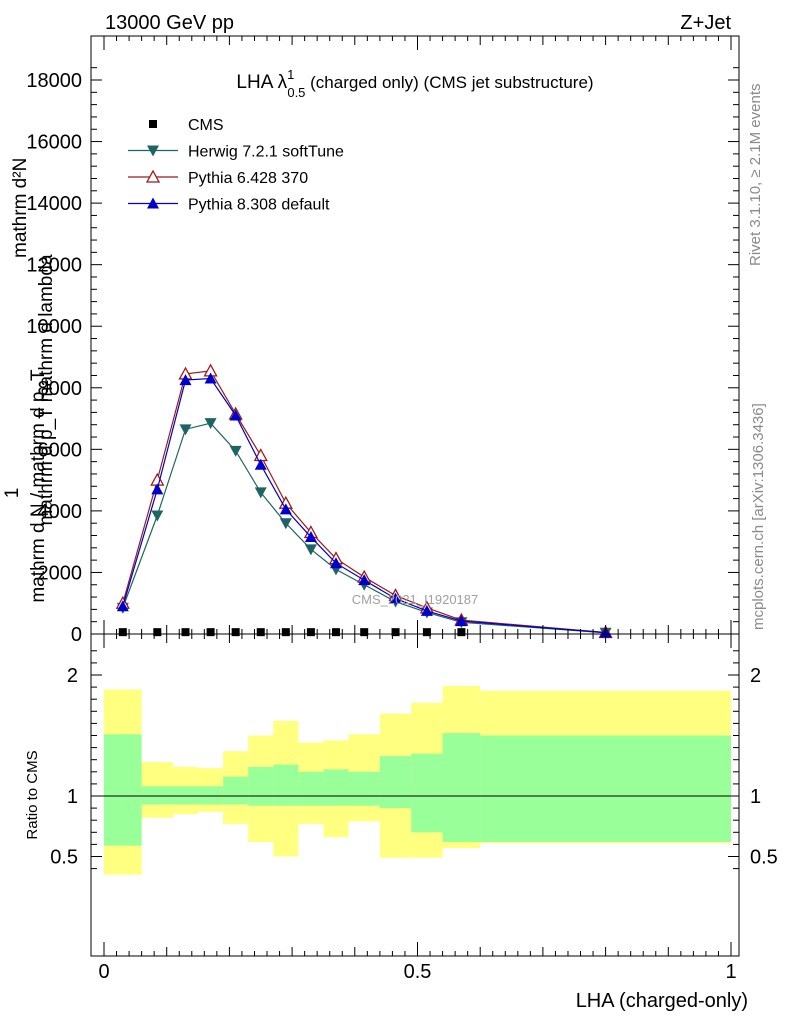  Describe the element at coordinates (60, 450) in the screenshot. I see `ytick-label: 6000` at that location.